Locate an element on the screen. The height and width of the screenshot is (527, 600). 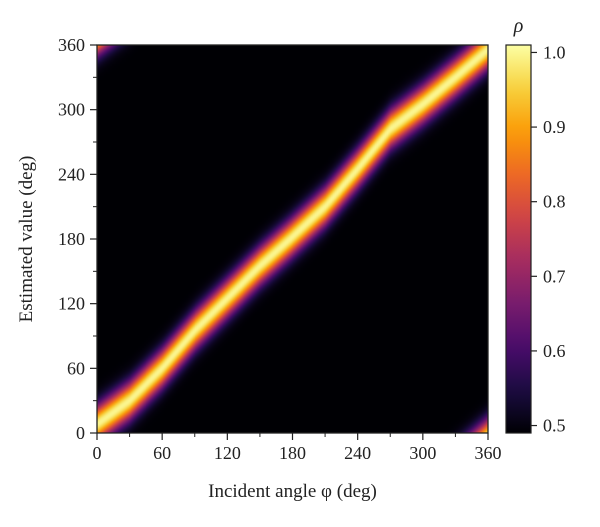
x-tick-label: 0 is located at coordinates (97, 453).